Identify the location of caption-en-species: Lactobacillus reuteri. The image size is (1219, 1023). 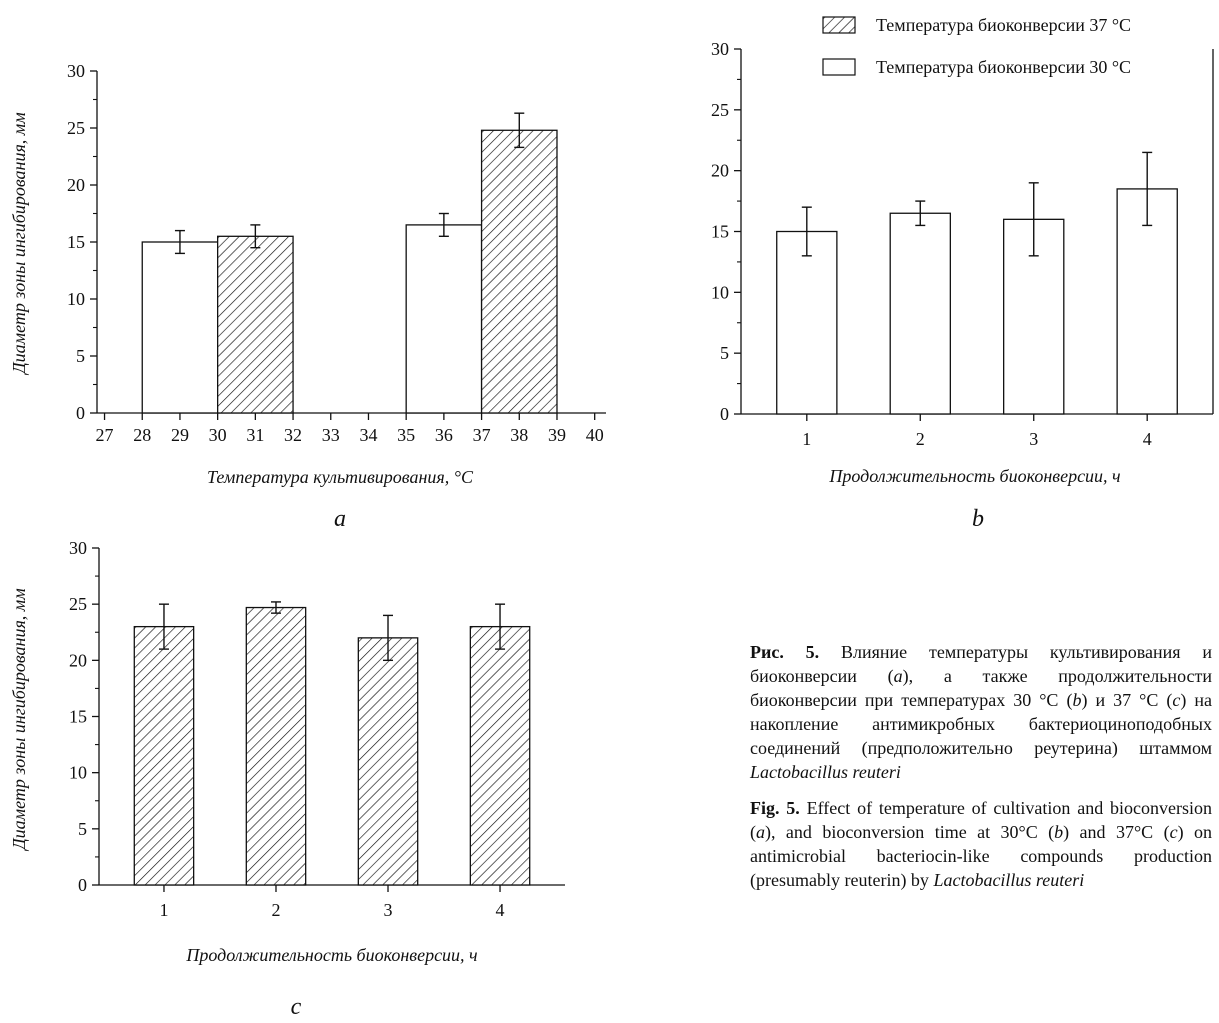
(1009, 880).